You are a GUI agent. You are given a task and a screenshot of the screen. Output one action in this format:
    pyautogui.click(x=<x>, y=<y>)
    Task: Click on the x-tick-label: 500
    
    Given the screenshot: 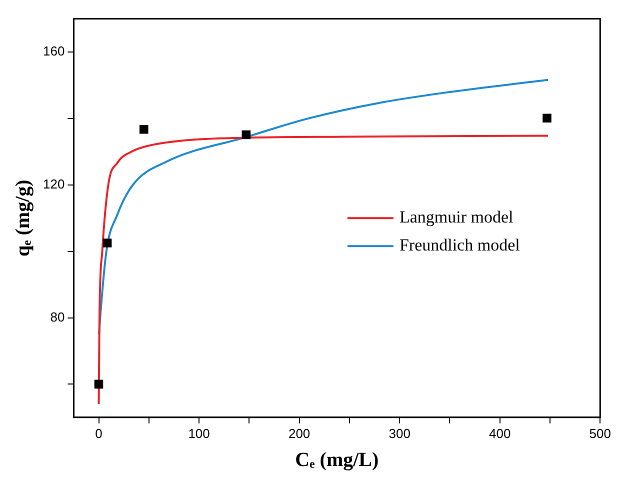 What is the action you would take?
    pyautogui.click(x=600, y=433)
    